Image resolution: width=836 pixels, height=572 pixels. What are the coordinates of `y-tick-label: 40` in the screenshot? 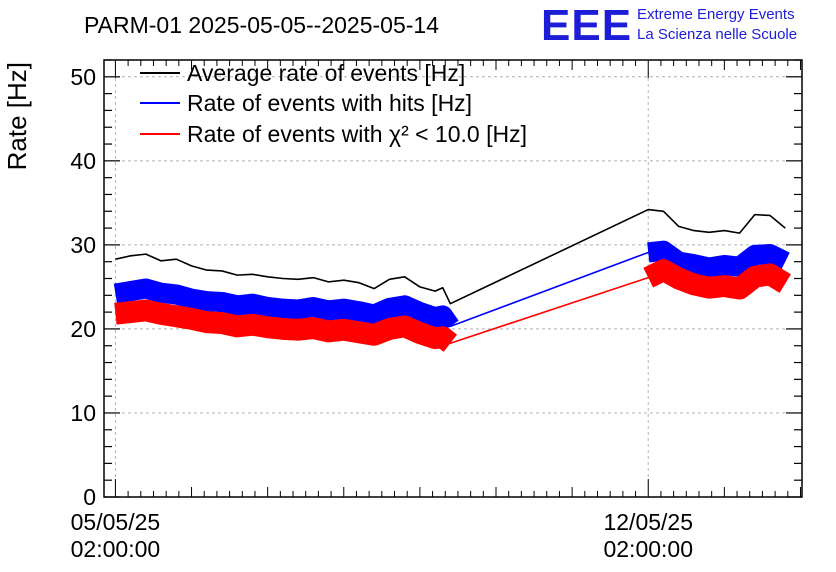 It's located at (83, 161).